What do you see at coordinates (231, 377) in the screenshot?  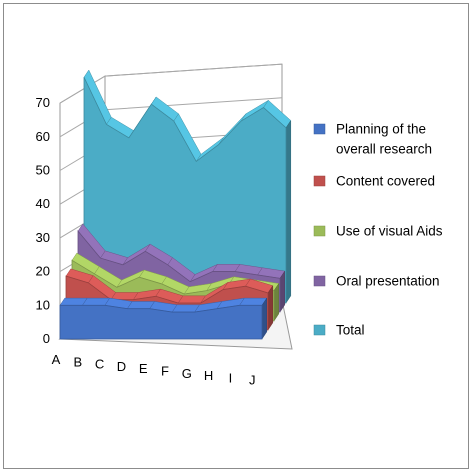 I see `x-tick-label-I: I` at bounding box center [231, 377].